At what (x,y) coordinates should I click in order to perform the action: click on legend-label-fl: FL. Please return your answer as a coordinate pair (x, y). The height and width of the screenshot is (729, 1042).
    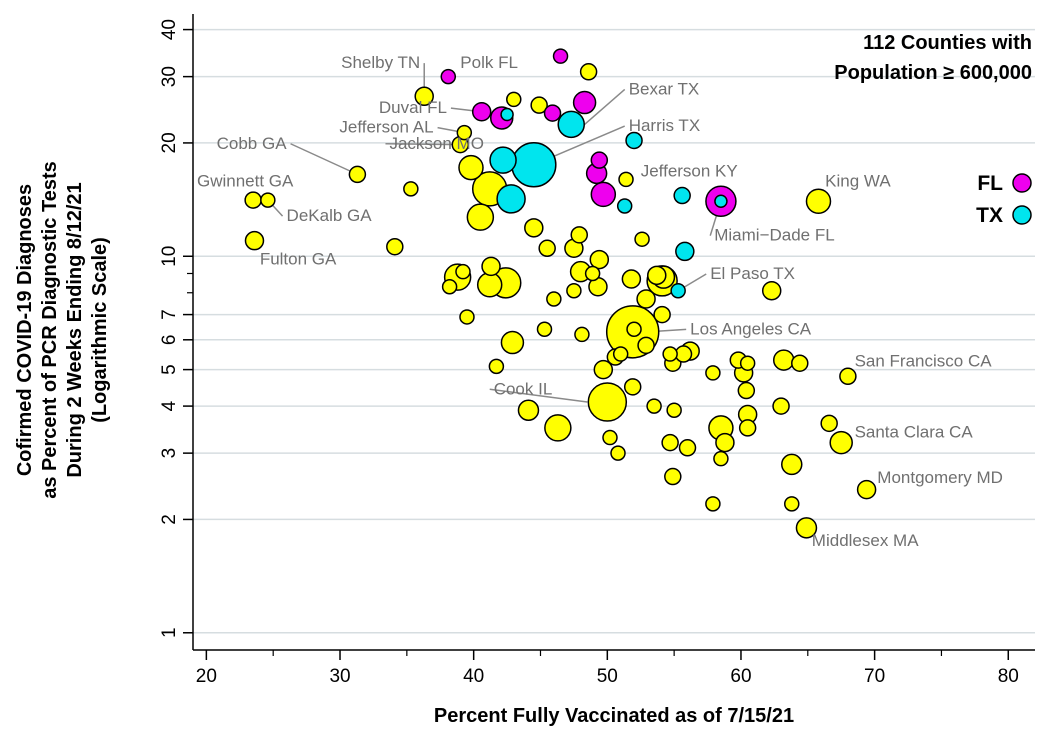
    Looking at the image, I should click on (990, 183).